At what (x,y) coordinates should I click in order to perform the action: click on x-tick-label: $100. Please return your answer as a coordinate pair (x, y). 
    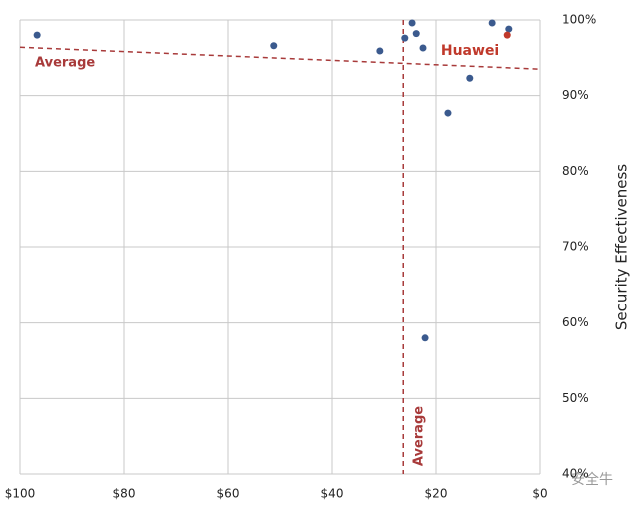
    Looking at the image, I should click on (20, 494).